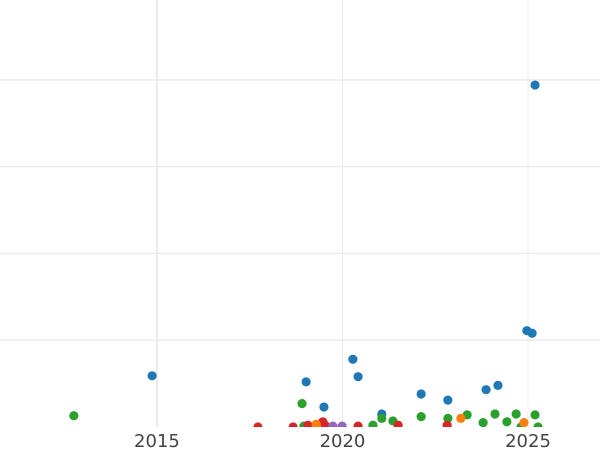 The width and height of the screenshot is (600, 450). I want to click on x-tick-label: 2025, so click(528, 440).